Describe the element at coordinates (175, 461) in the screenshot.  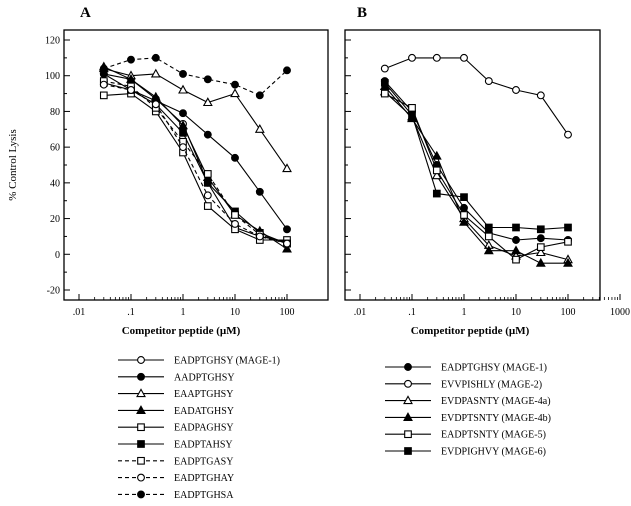
I see `legend-entry-a-7: EADPTGASY` at that location.